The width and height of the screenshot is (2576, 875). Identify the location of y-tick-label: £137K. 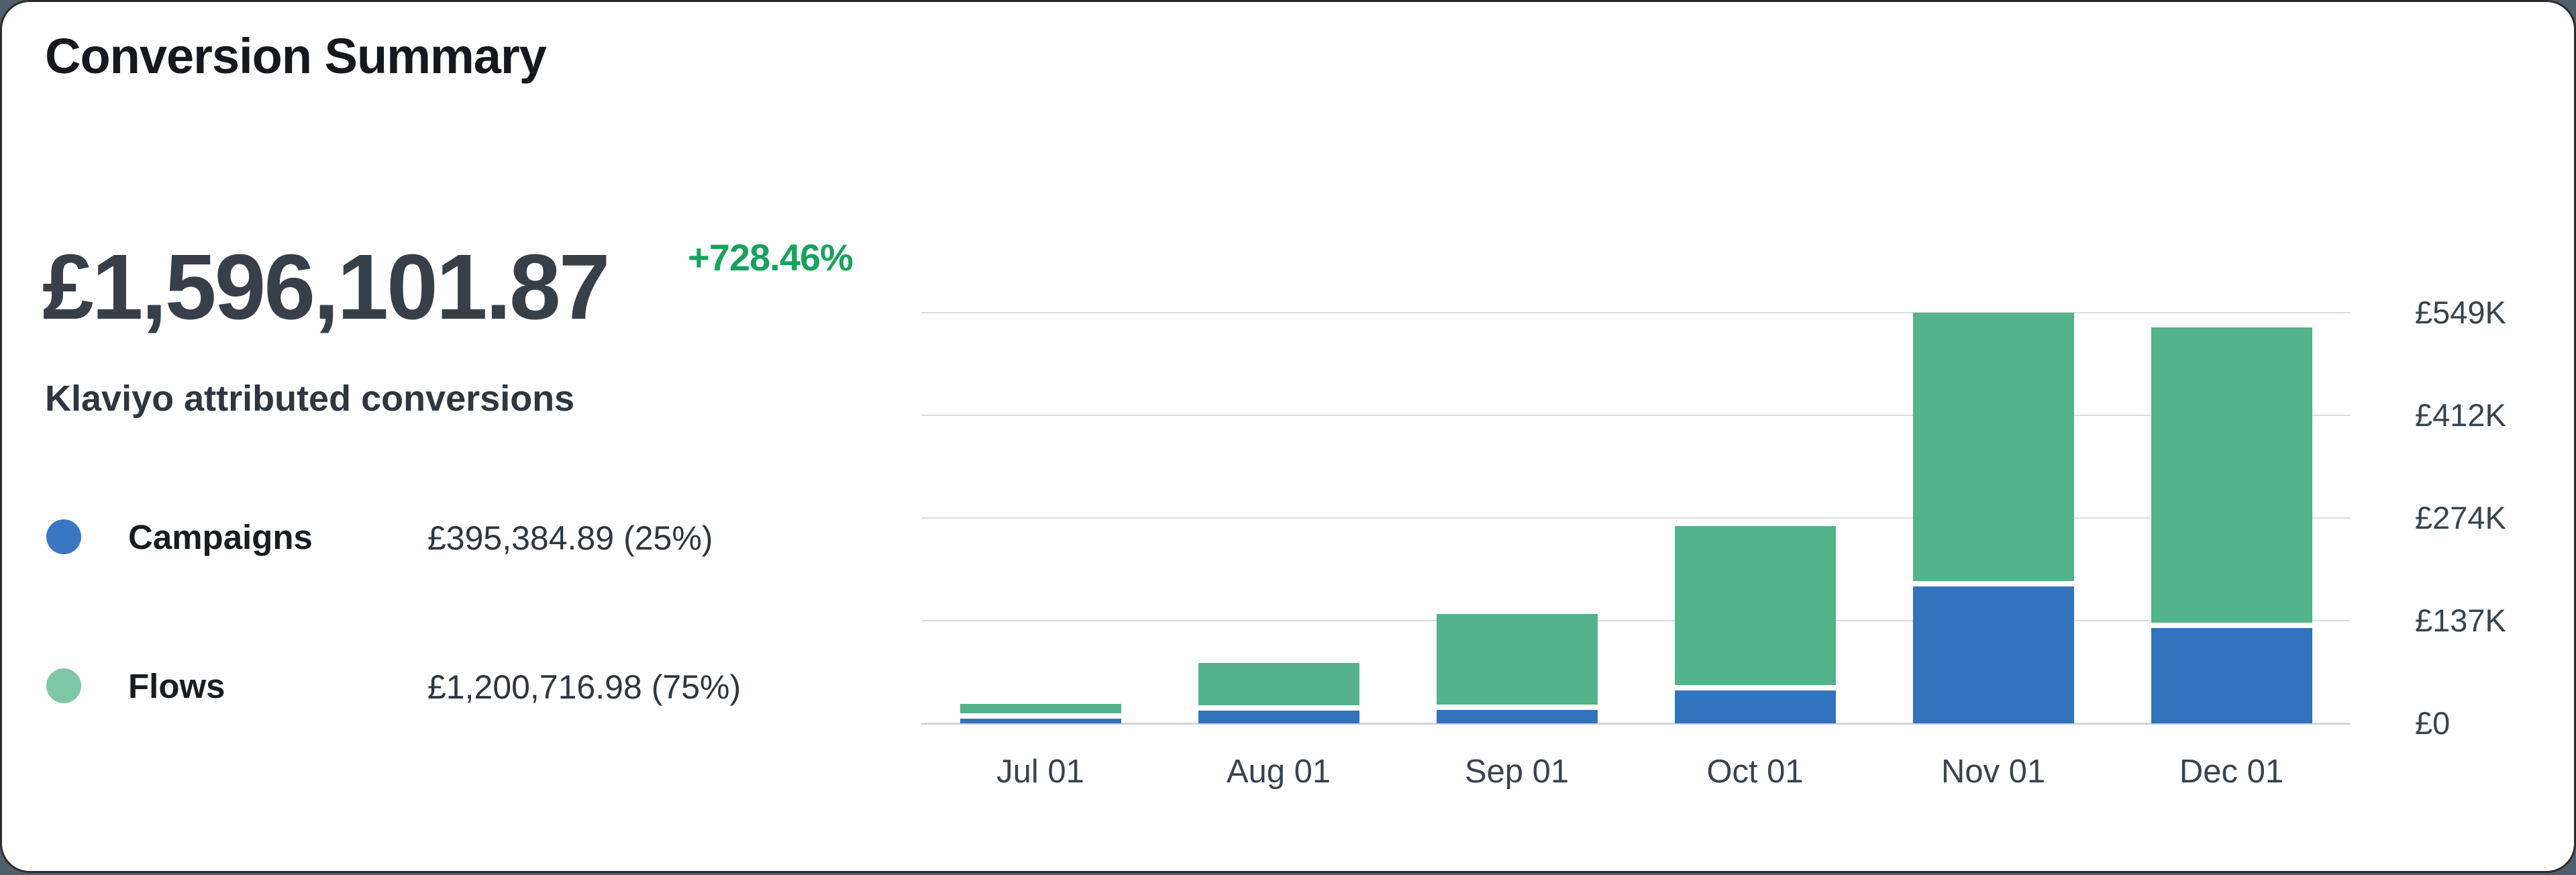
(2460, 621).